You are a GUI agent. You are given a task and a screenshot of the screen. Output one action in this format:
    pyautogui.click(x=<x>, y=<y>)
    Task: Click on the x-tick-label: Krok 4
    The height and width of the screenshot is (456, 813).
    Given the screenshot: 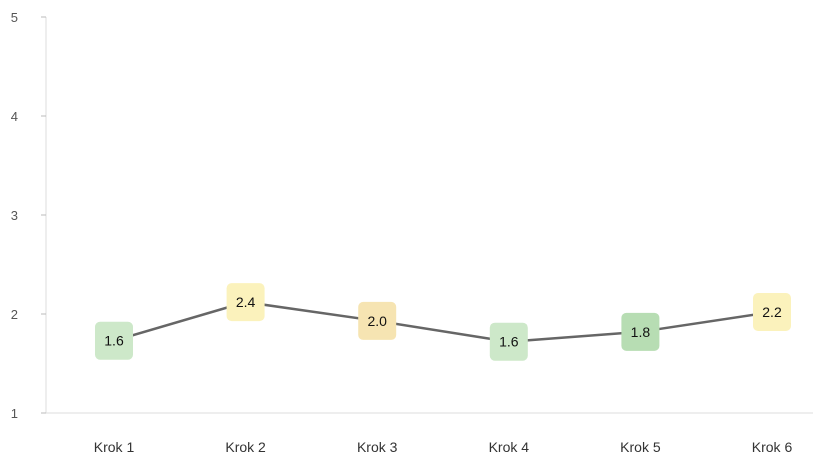 What is the action you would take?
    pyautogui.click(x=509, y=447)
    